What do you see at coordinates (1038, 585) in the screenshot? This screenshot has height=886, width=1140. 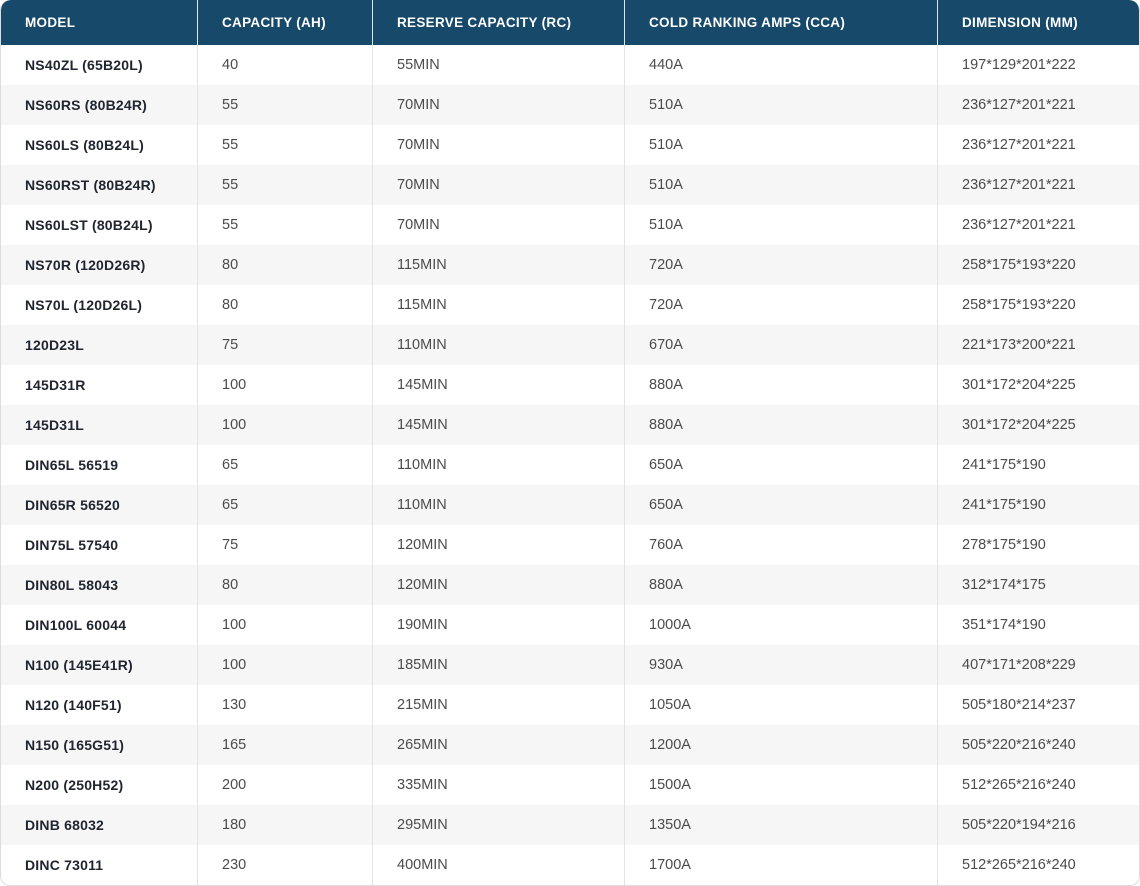 I see `cell-dimension-mm: 312*174*175` at bounding box center [1038, 585].